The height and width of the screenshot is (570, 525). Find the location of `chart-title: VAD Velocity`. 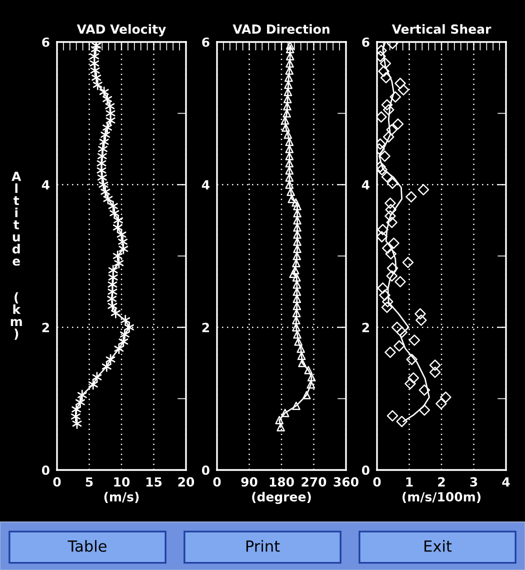

chart-title: VAD Velocity is located at coordinates (121, 30).